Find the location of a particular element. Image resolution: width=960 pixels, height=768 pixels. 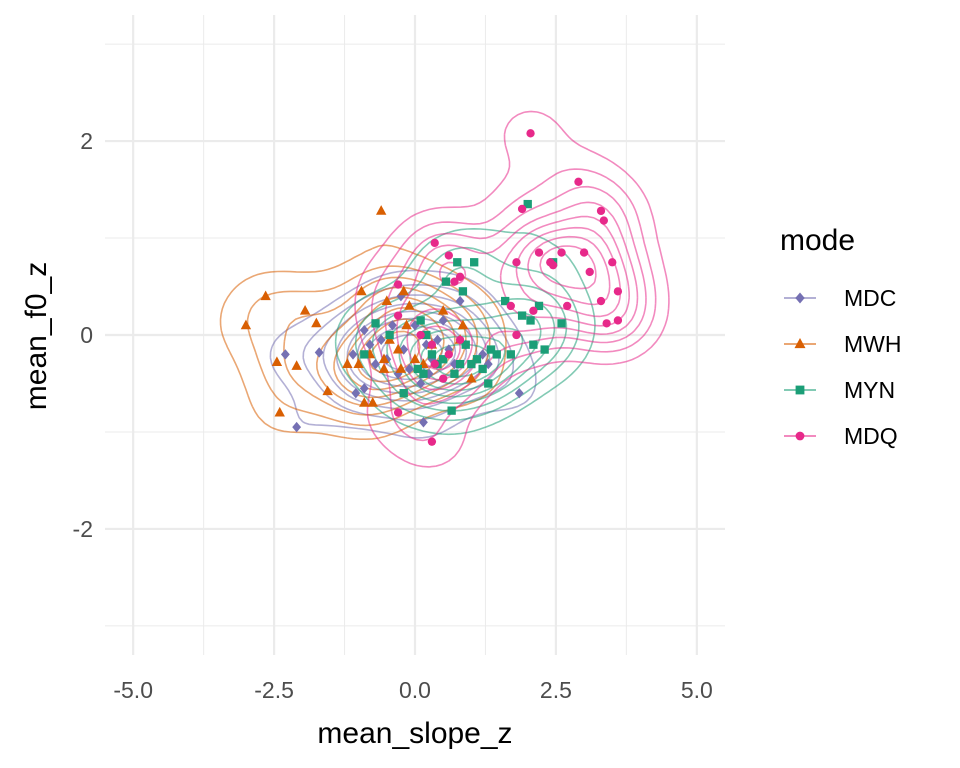

legend-label: MDC is located at coordinates (870, 298).